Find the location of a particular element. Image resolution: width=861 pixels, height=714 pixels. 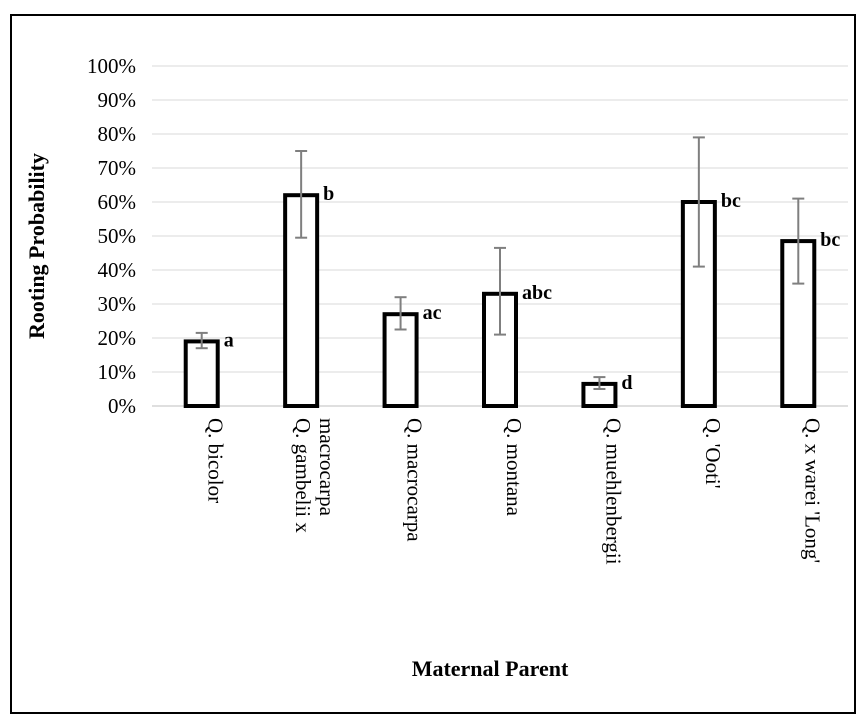

significance-letter: abc is located at coordinates (537, 293).